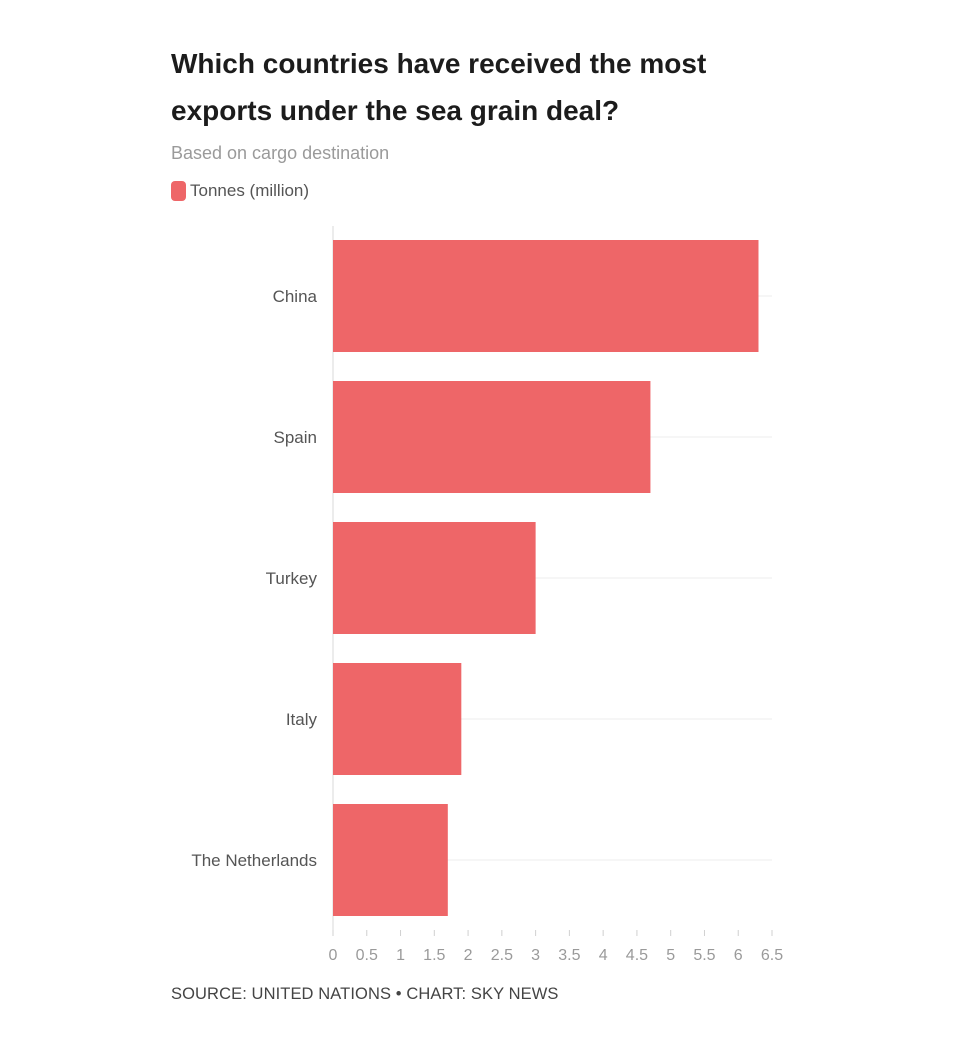 The width and height of the screenshot is (980, 1061). I want to click on x-tick-label: 0, so click(333, 955).